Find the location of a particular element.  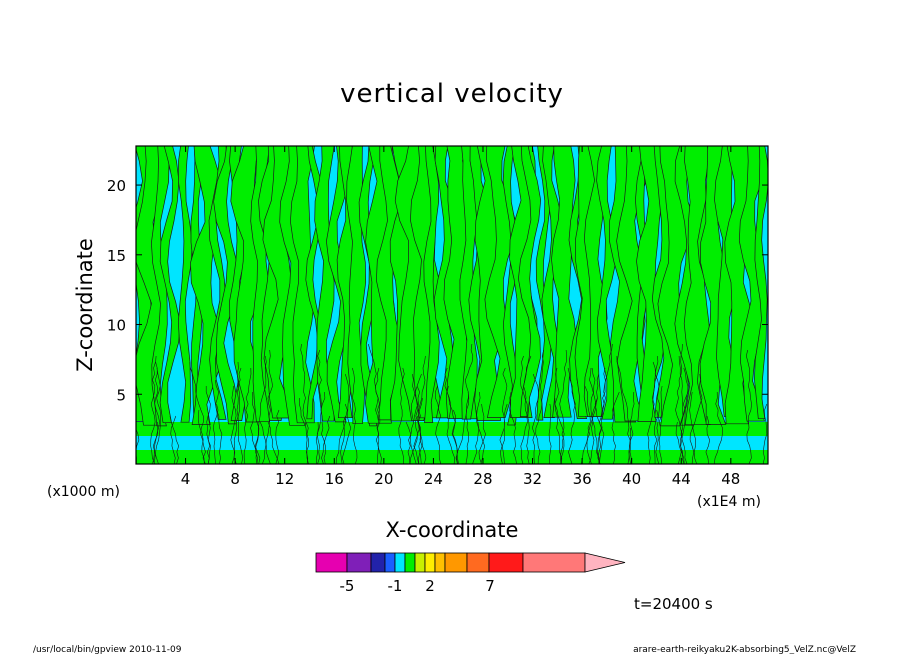

x-tick-label: 48 is located at coordinates (730, 479).